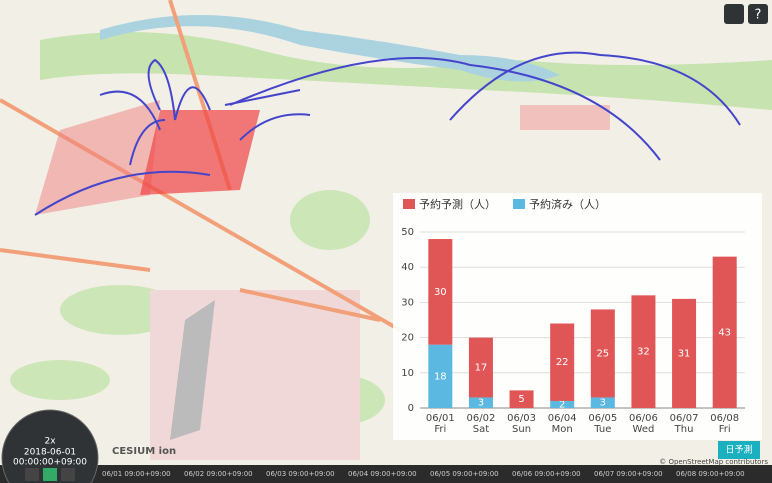 Image resolution: width=772 pixels, height=483 pixels. I want to click on x-tick-sublabel: Wed, so click(644, 429).